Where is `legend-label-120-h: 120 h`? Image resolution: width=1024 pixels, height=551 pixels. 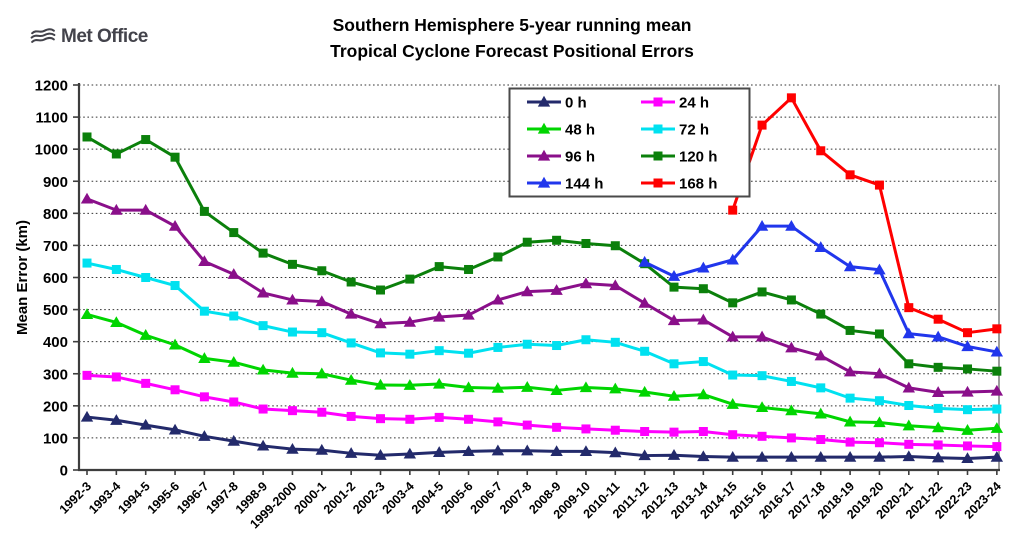 legend-label-120-h: 120 h is located at coordinates (698, 157).